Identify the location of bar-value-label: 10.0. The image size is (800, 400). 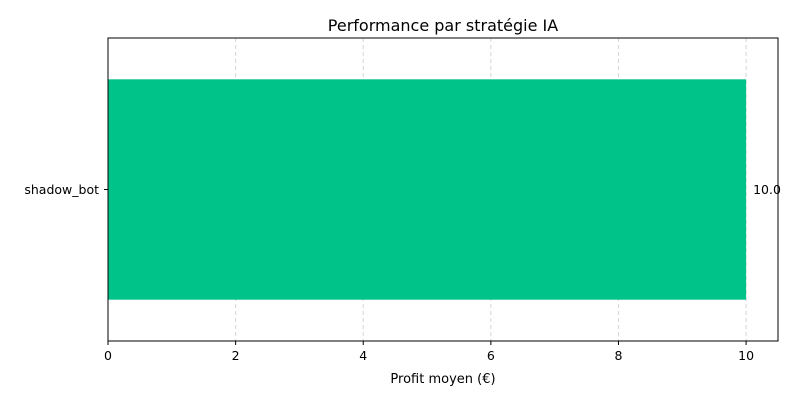
(767, 189).